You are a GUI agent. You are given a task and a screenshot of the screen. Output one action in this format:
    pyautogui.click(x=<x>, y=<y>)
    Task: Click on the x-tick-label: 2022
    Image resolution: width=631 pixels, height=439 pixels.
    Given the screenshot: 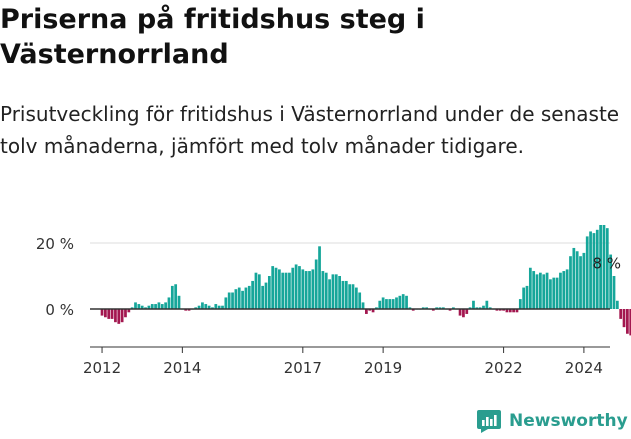 What is the action you would take?
    pyautogui.click(x=503, y=368)
    